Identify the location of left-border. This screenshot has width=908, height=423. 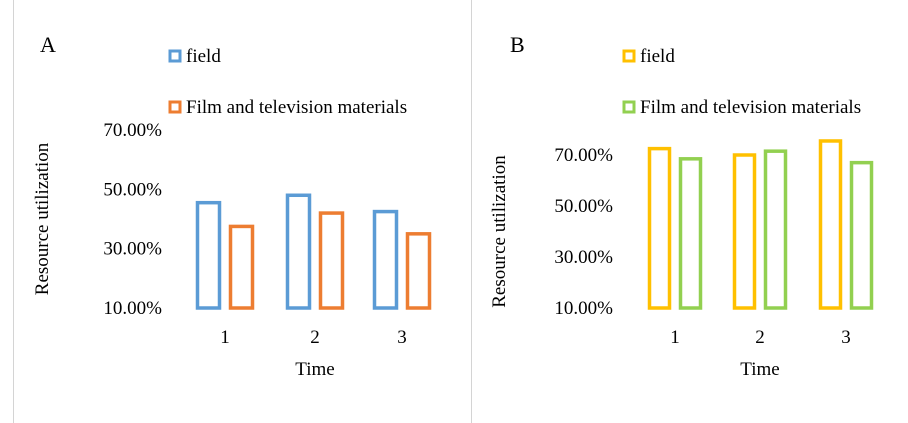
(13, 211).